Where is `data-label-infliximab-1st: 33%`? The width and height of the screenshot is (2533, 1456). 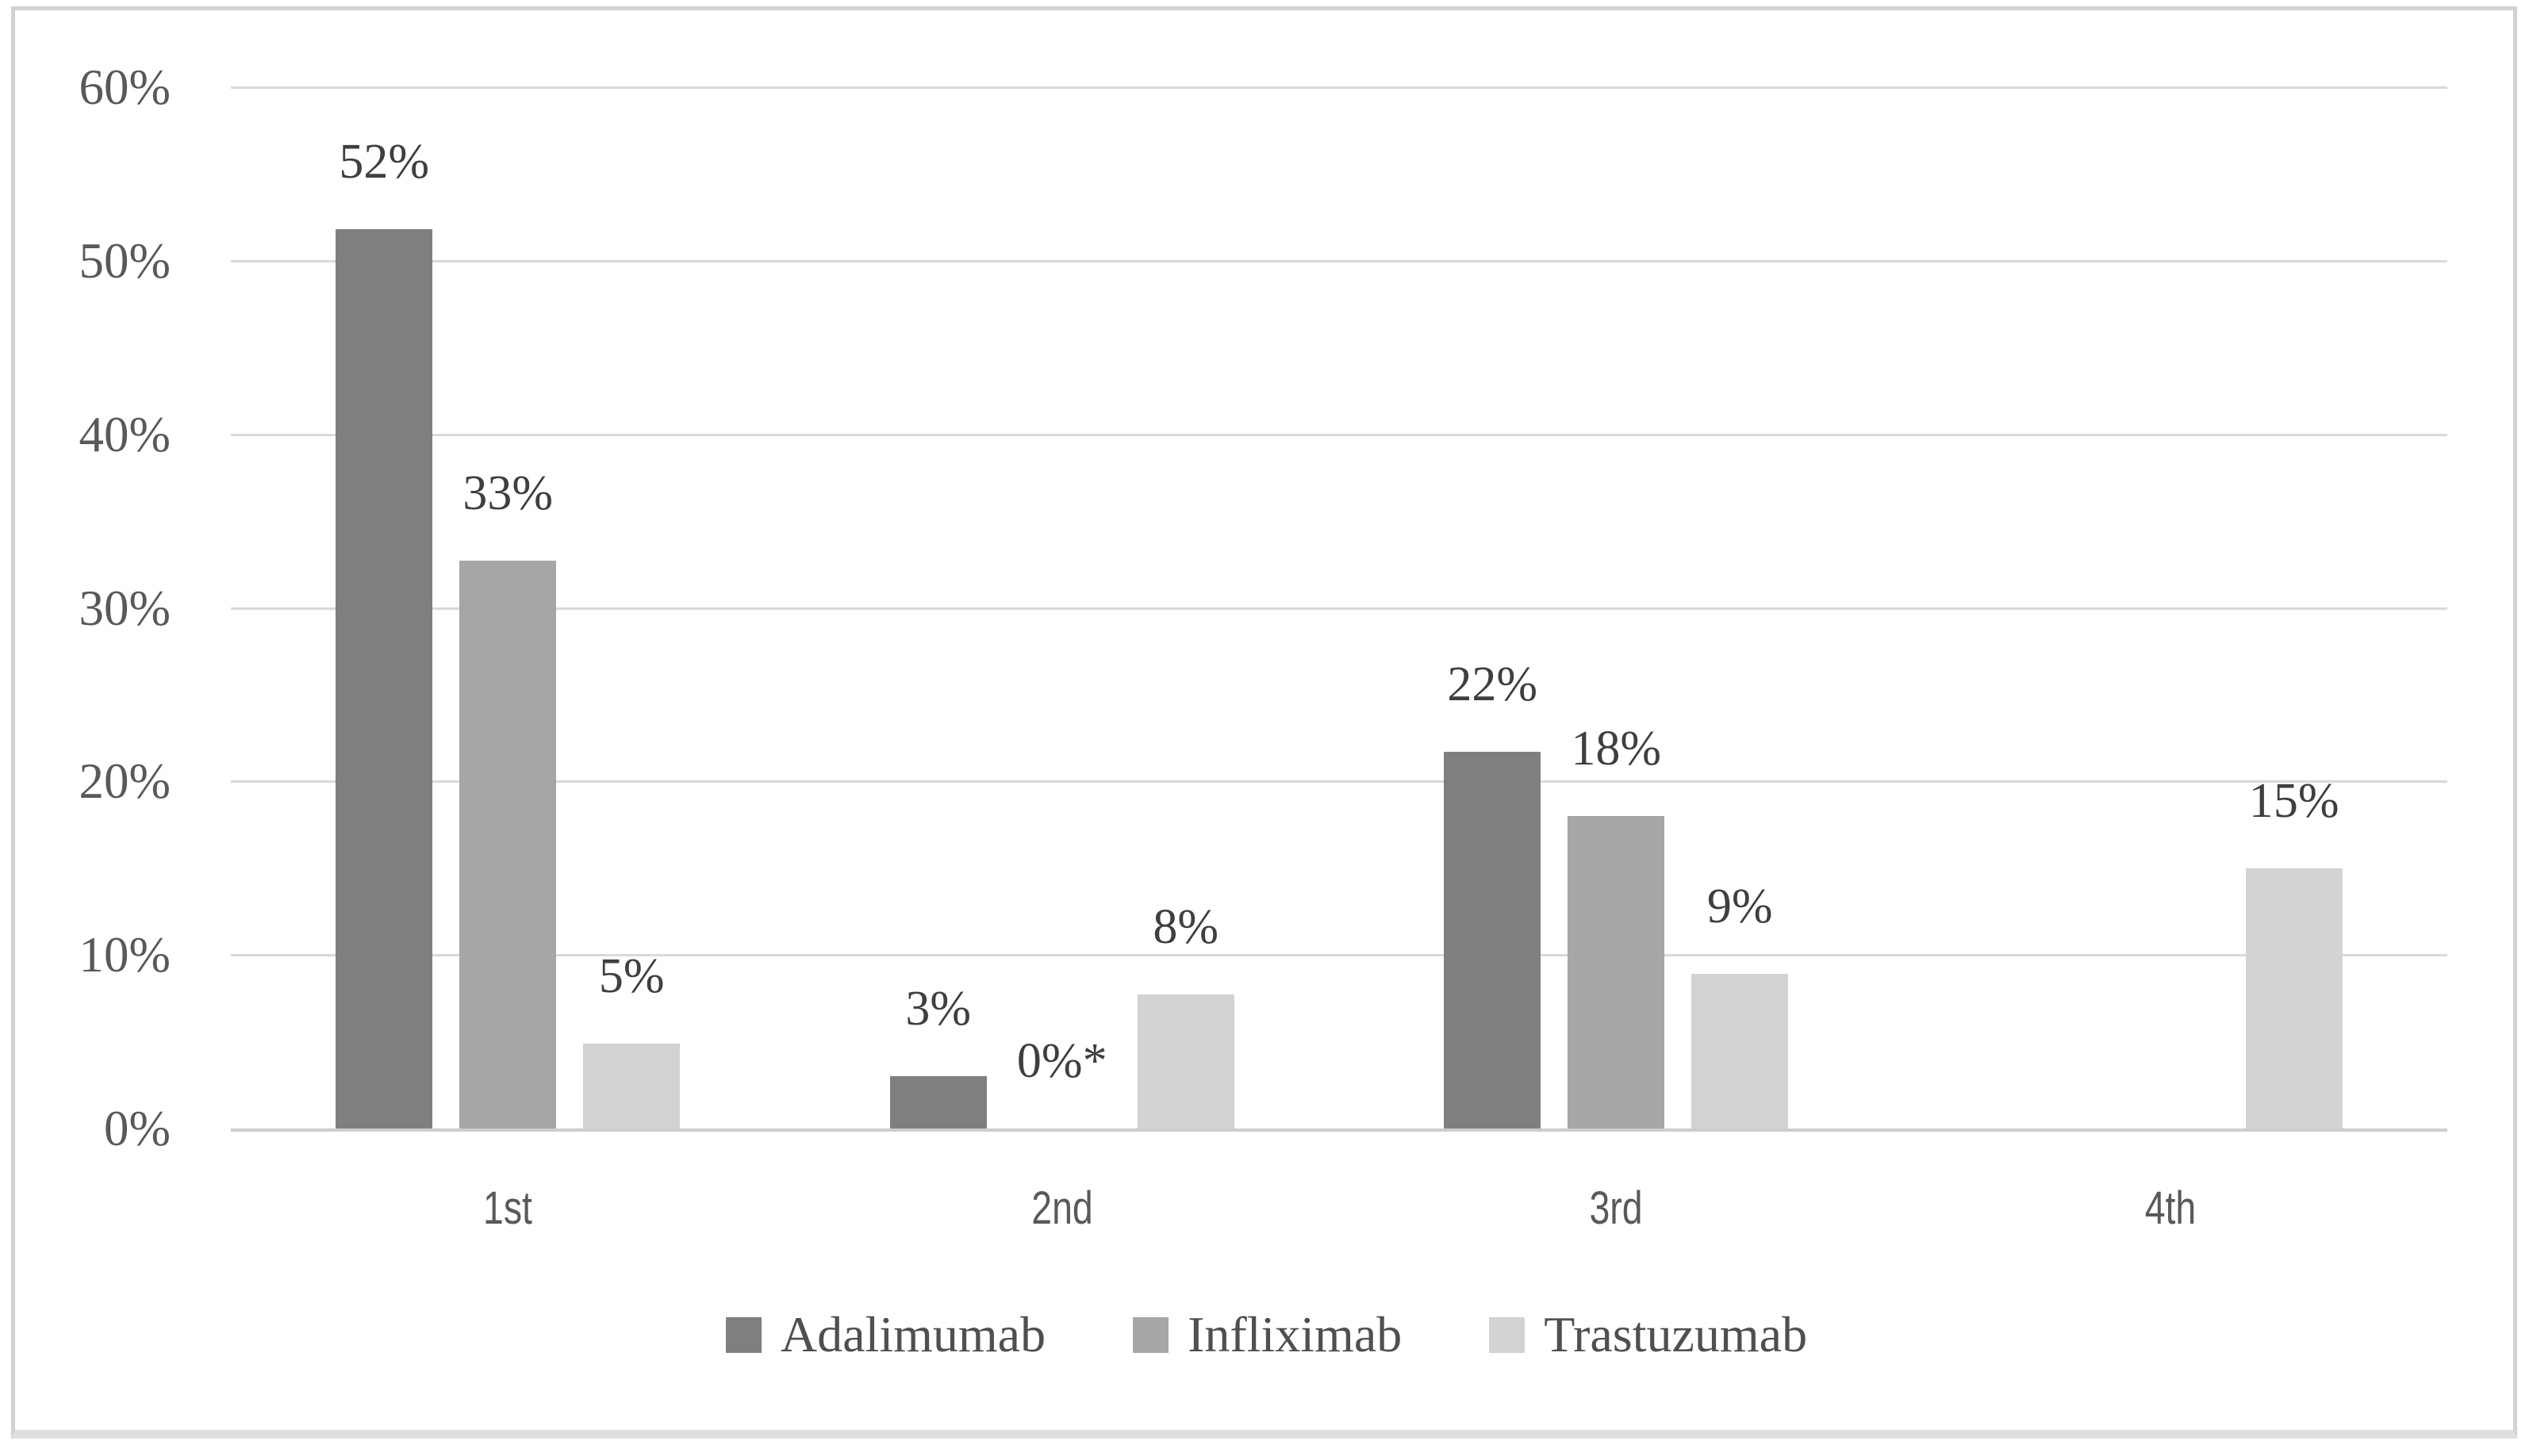
data-label-infliximab-1st: 33% is located at coordinates (508, 493).